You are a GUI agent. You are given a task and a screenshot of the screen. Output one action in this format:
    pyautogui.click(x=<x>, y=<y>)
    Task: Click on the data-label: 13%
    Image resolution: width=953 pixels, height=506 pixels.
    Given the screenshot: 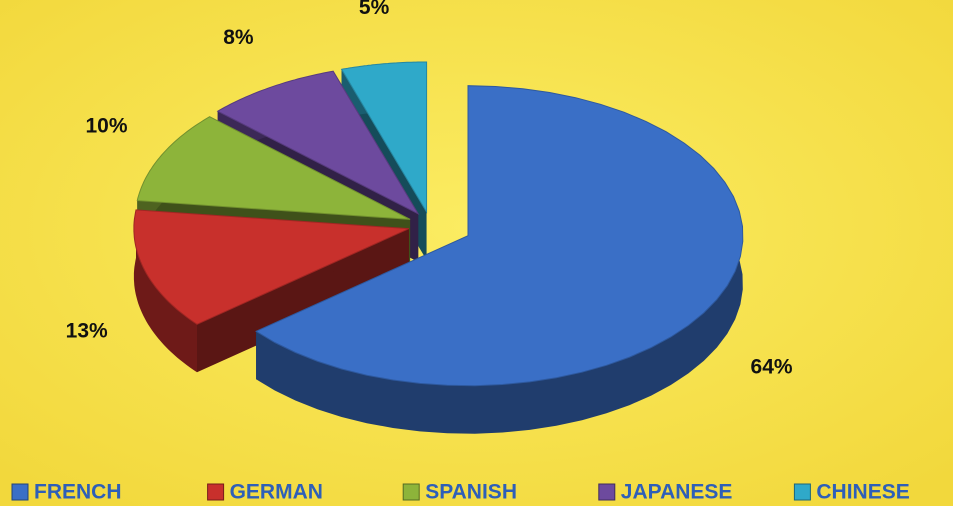 What is the action you would take?
    pyautogui.click(x=87, y=330)
    